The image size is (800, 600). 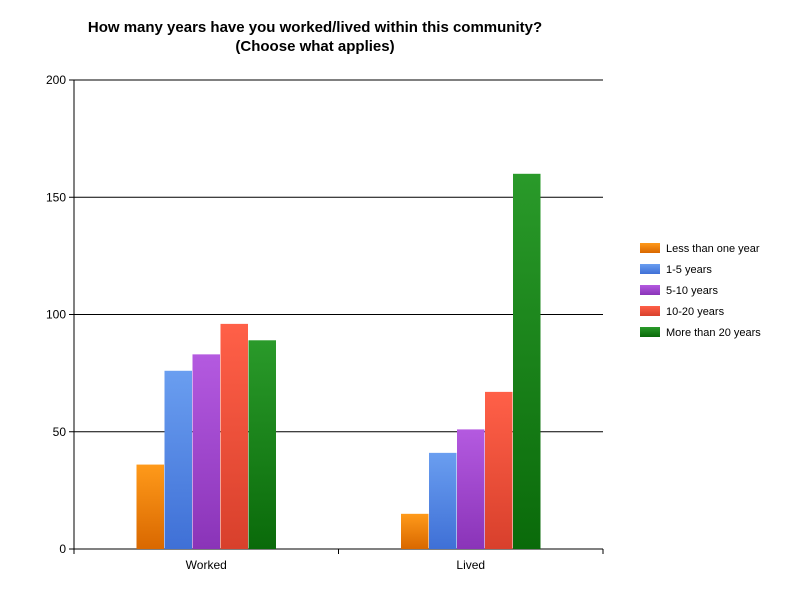 What do you see at coordinates (60, 432) in the screenshot?
I see `y-tick-label: 50` at bounding box center [60, 432].